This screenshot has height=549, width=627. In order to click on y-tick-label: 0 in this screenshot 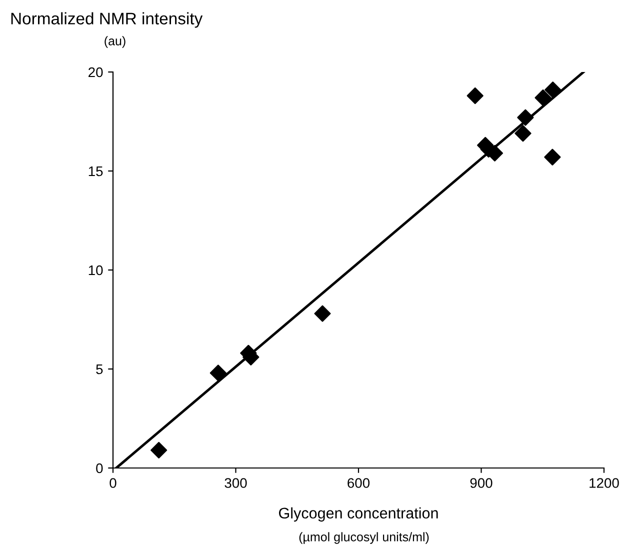, I will do `click(99, 468)`.